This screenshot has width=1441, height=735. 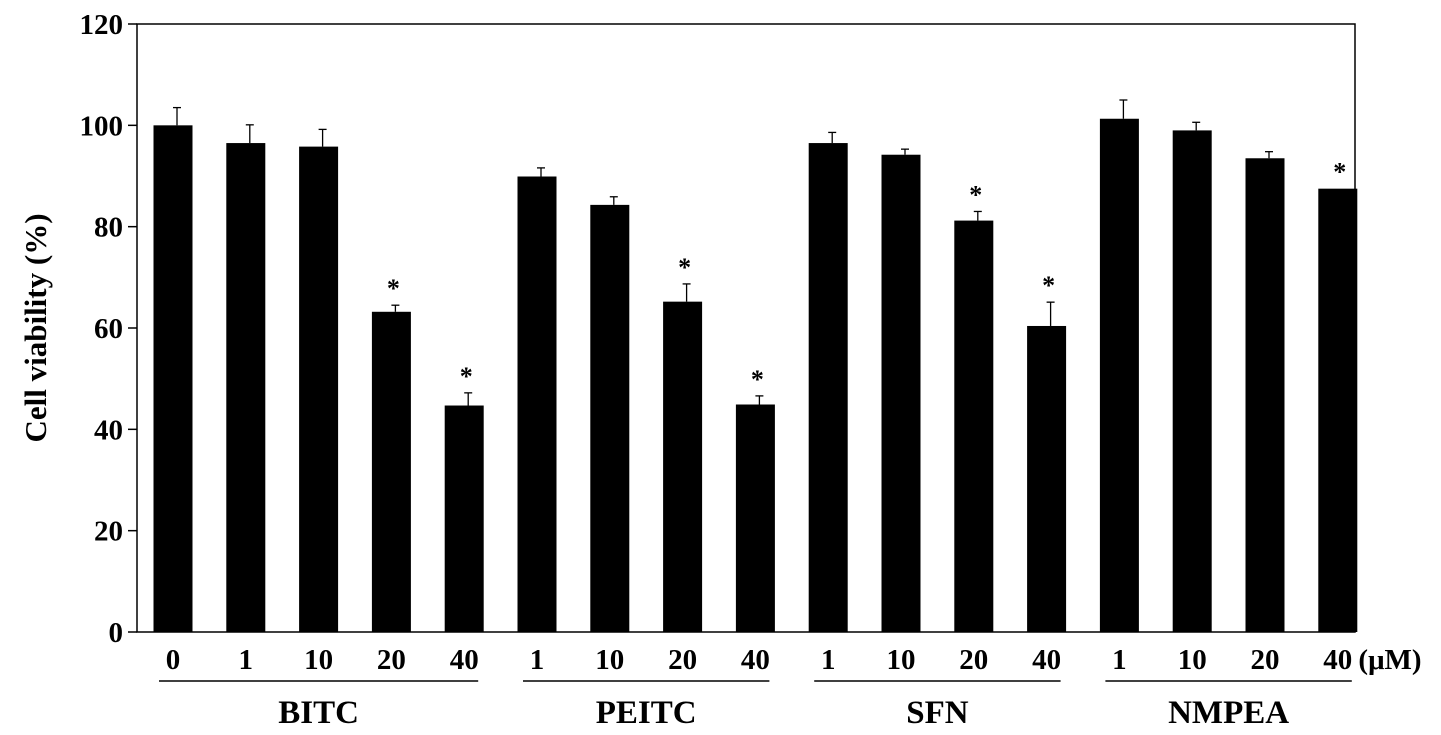 What do you see at coordinates (937, 713) in the screenshot?
I see `group-label: SFN` at bounding box center [937, 713].